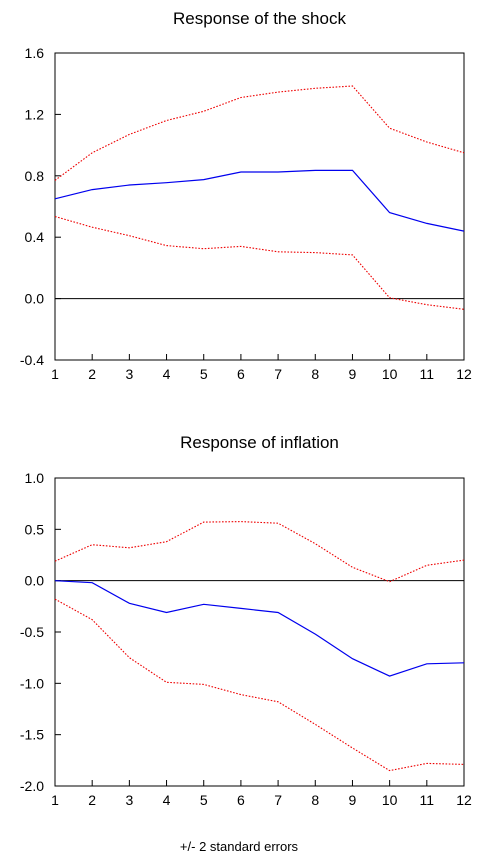  Describe the element at coordinates (35, 176) in the screenshot. I see `y-tick-label: 0.8` at that location.